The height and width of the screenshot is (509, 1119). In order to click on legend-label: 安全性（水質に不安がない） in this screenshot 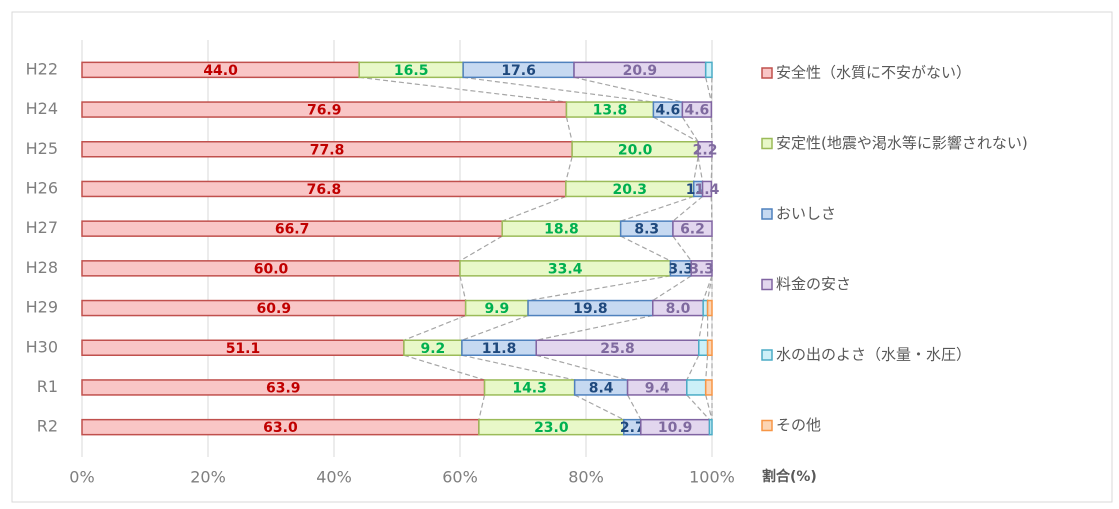, I will do `click(873, 73)`.